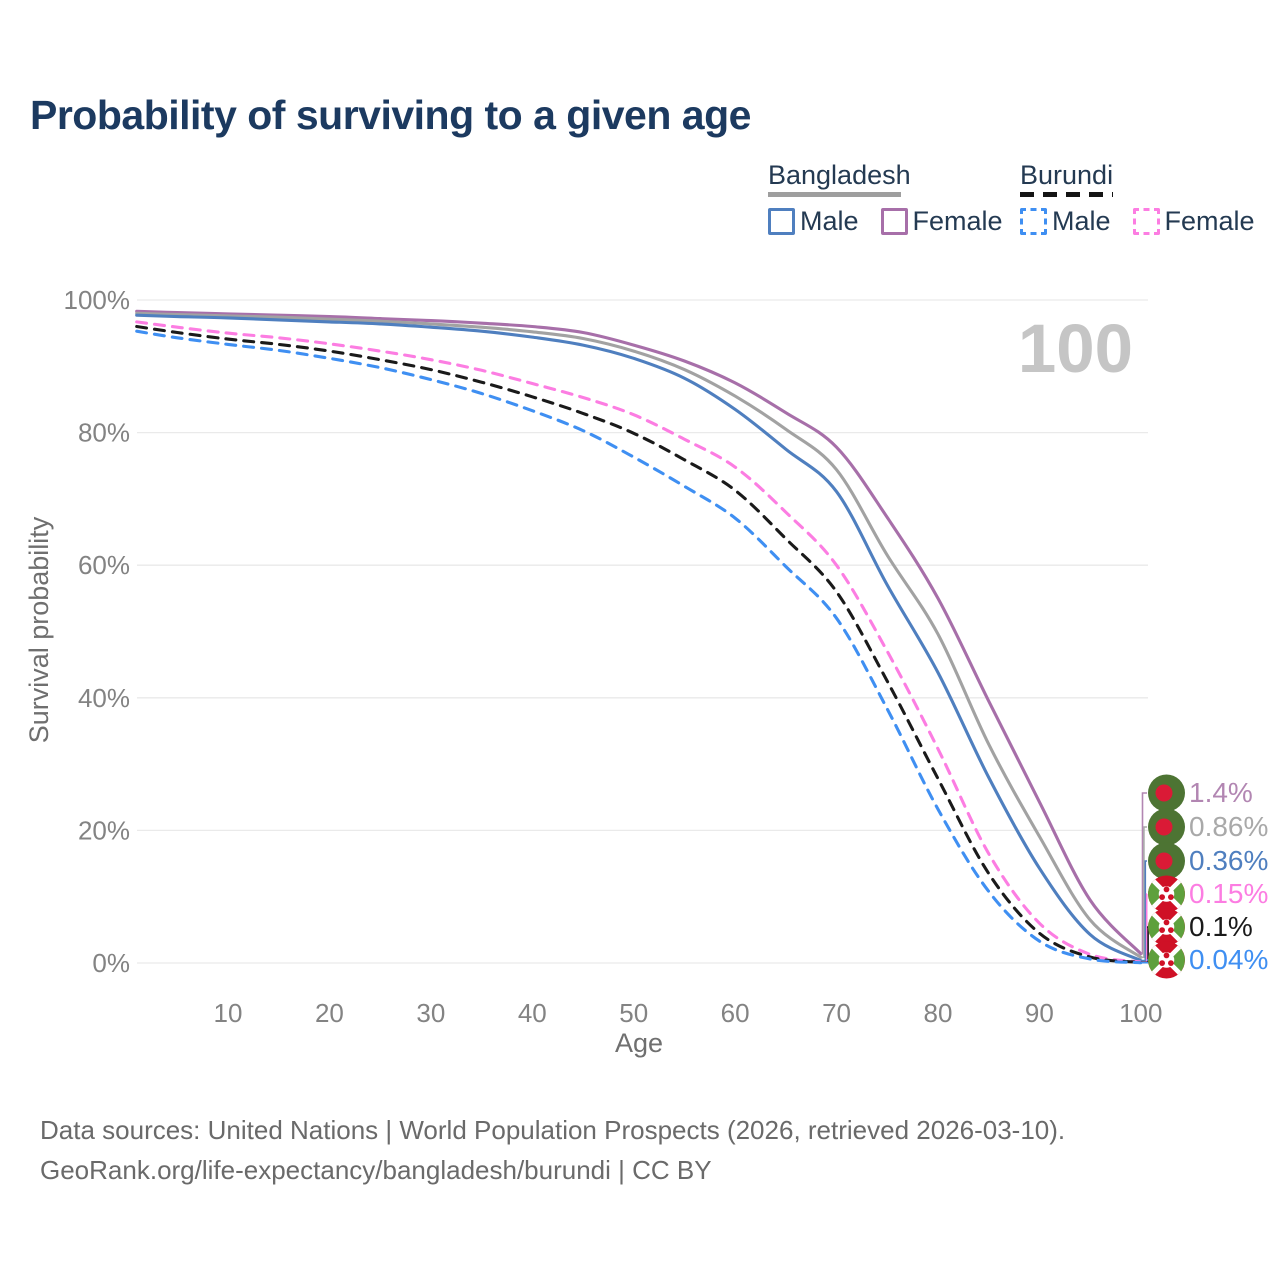  Describe the element at coordinates (1228, 826) in the screenshot. I see `end-value-label-bangladesh-both-sexes: 0.86%` at that location.